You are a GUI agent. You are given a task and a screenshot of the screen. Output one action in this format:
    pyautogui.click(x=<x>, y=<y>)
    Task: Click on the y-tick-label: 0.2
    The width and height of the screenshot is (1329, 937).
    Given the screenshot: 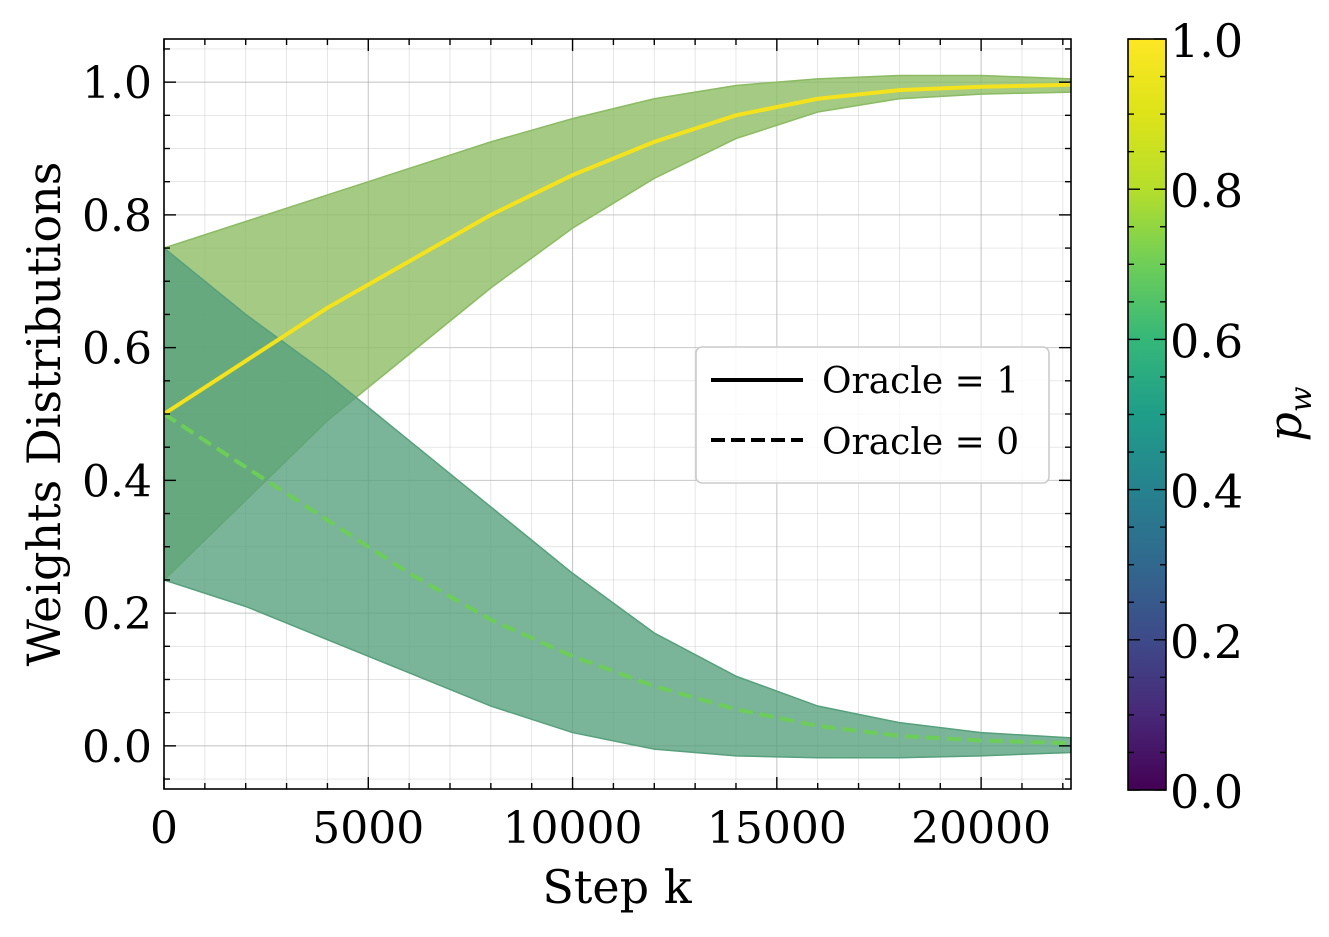 What is the action you would take?
    pyautogui.click(x=117, y=614)
    